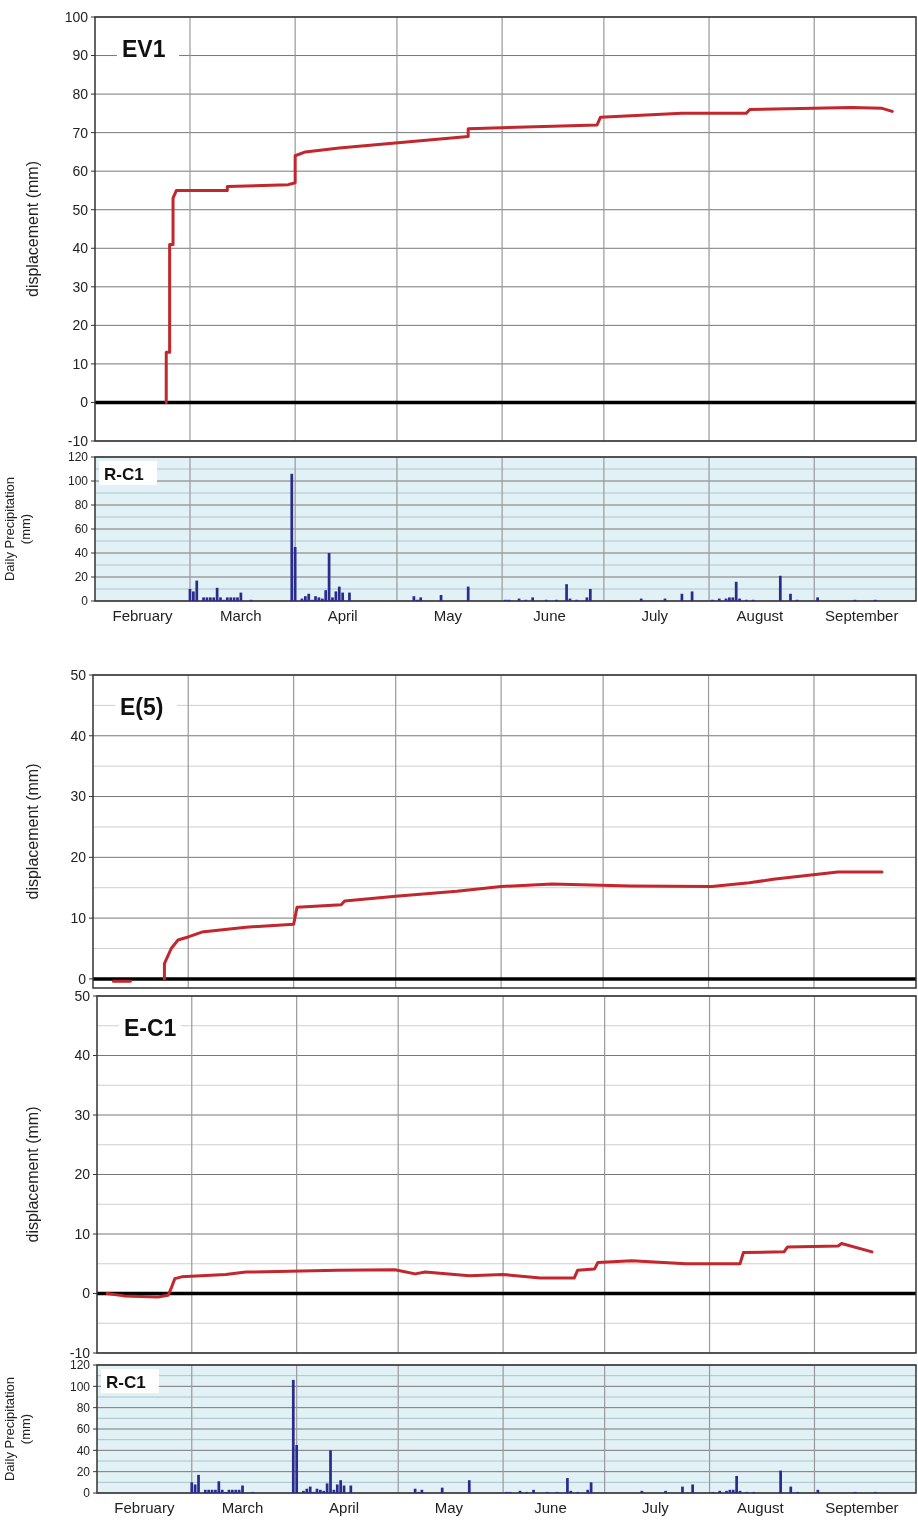 The height and width of the screenshot is (1520, 918). I want to click on text: E-C1, so click(150, 1028).